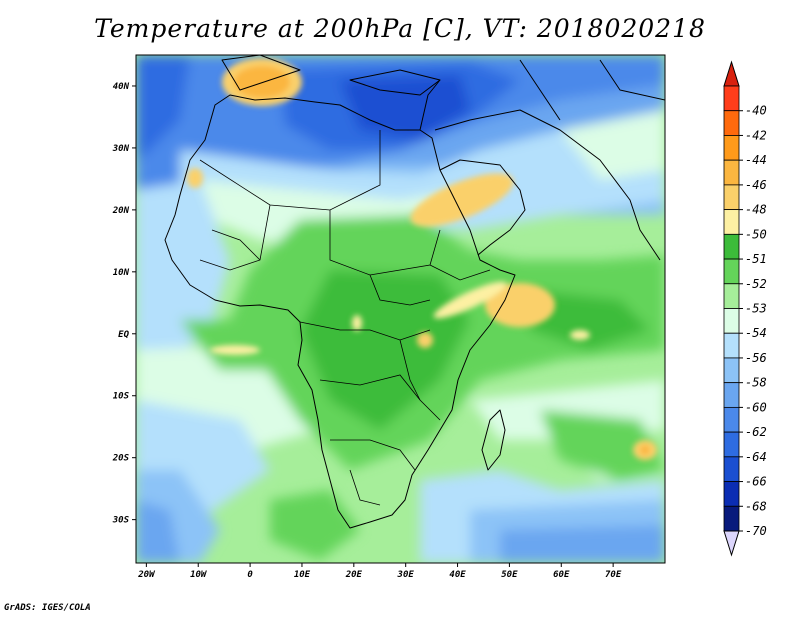  I want to click on colorbar-under-arrow, so click(731, 543).